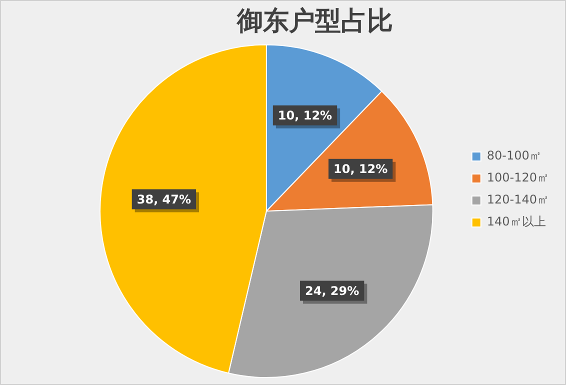 The image size is (566, 385). I want to click on legend-label: 80-100㎡, so click(514, 155).